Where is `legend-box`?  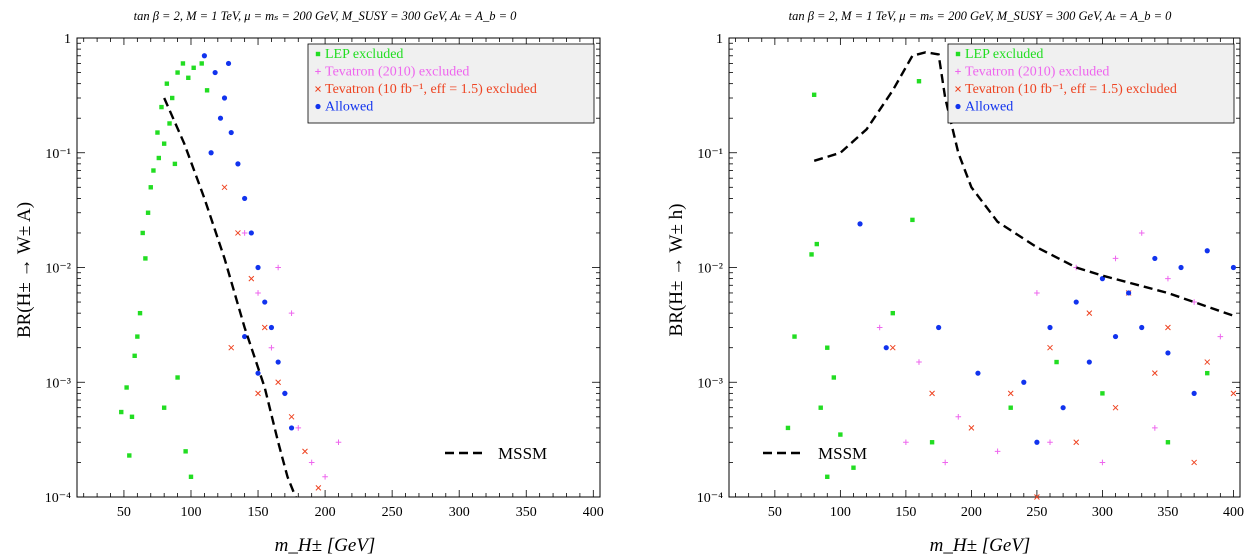
legend-box is located at coordinates (1091, 83).